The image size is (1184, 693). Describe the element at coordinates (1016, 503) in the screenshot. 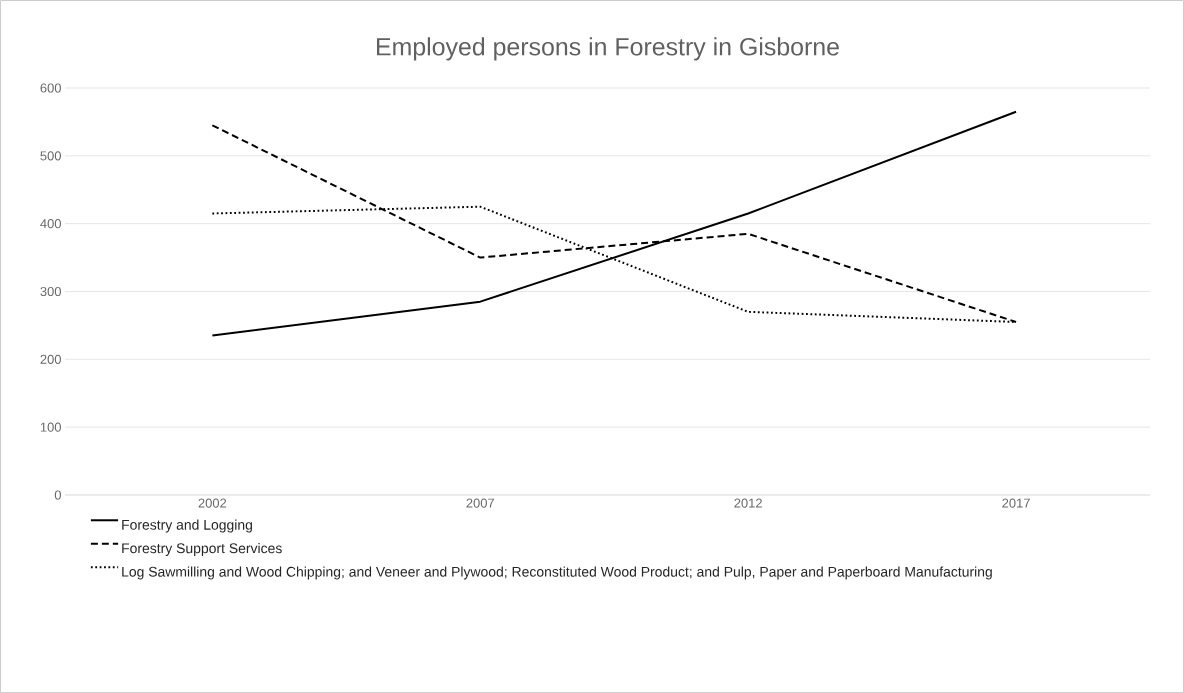

I see `x-tick-label: 2017` at that location.